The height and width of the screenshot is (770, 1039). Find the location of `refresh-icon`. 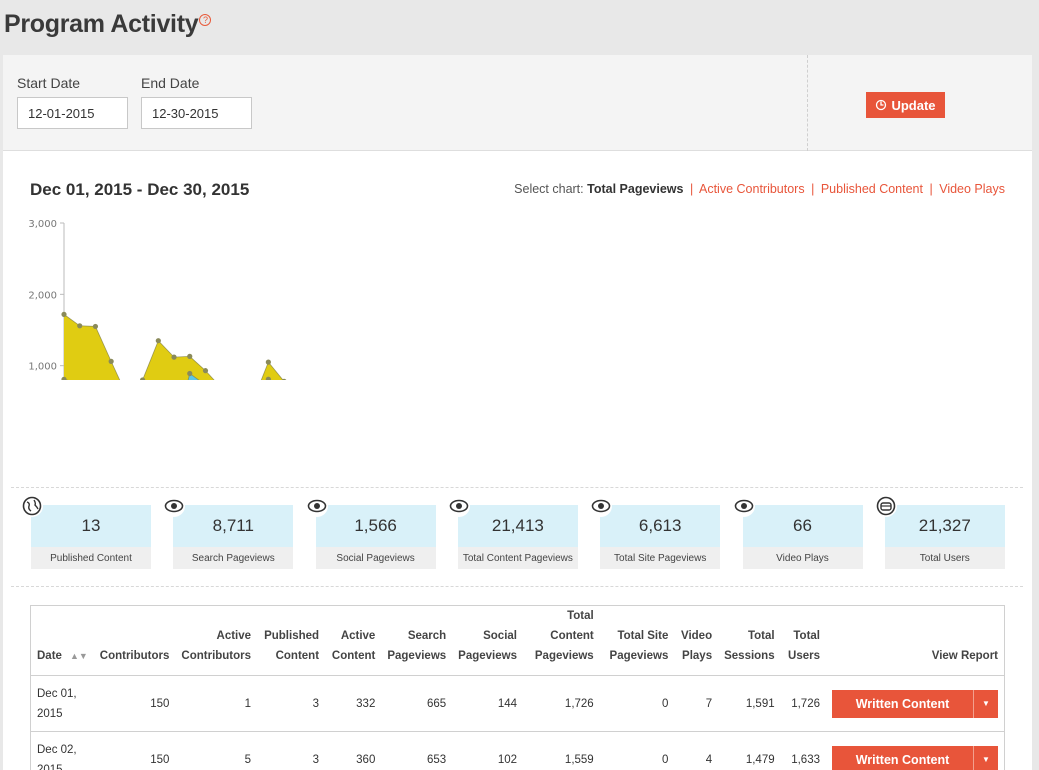

refresh-icon is located at coordinates (881, 105).